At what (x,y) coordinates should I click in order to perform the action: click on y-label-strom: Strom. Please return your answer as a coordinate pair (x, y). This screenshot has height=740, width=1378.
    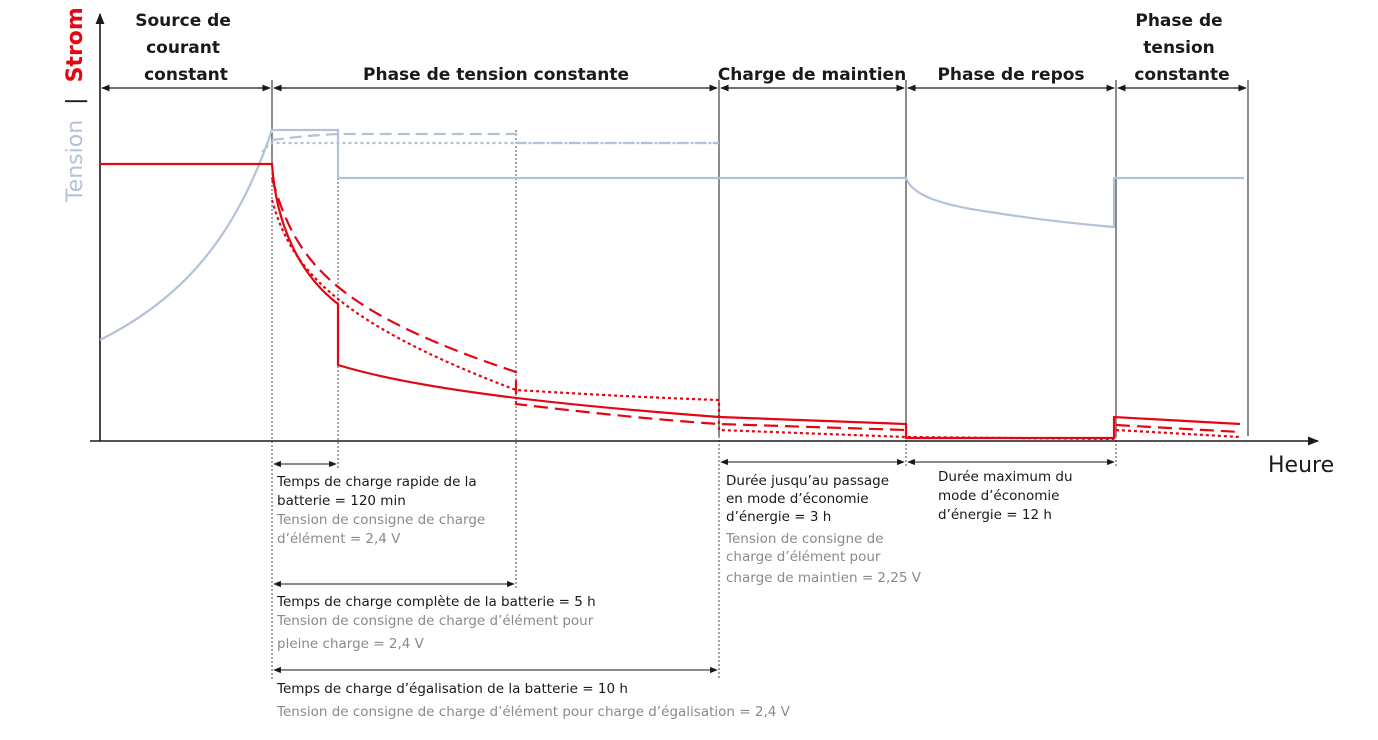
    Looking at the image, I should click on (75, 44).